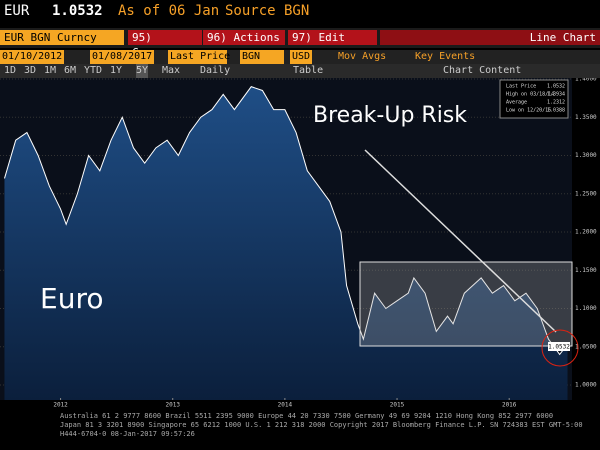 This screenshot has width=600, height=450. Describe the element at coordinates (60, 405) in the screenshot. I see `x-tick-label: 2012` at that location.